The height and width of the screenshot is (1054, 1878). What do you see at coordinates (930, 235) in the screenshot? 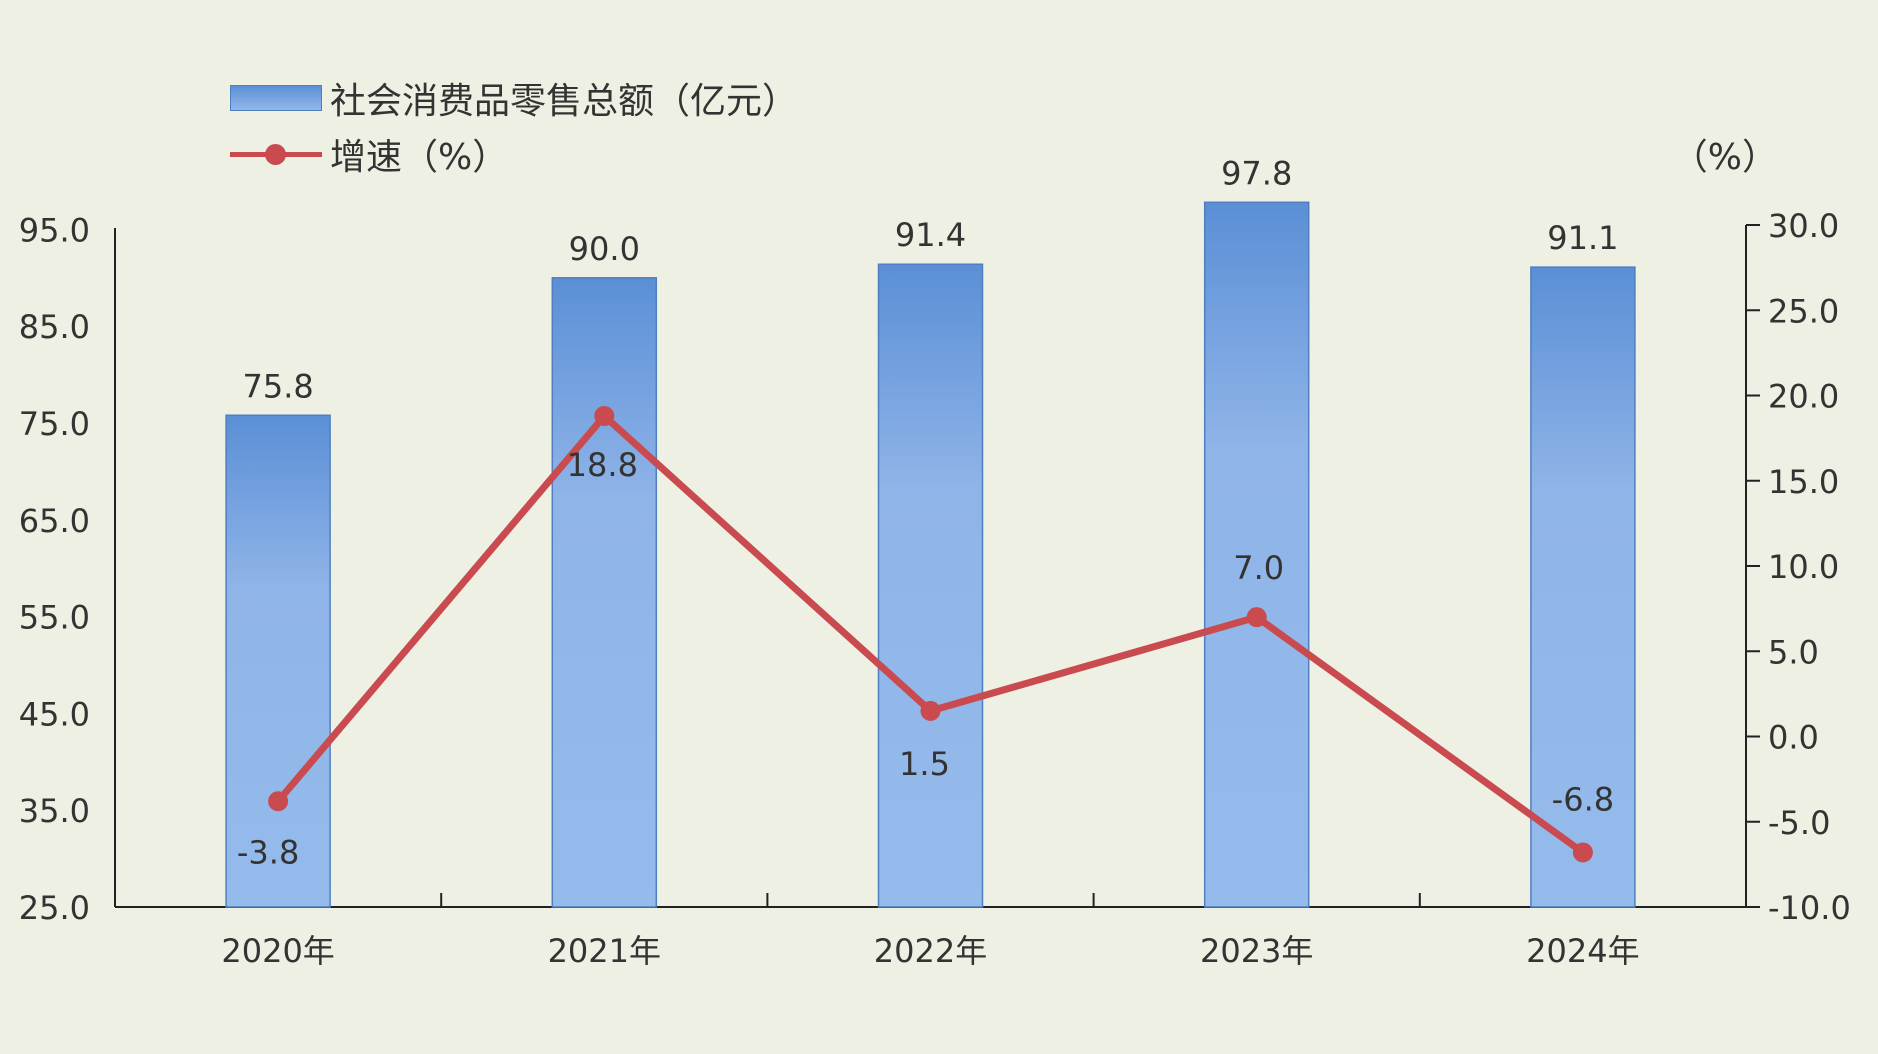
I see `bar-value-label: 91.4` at bounding box center [930, 235].